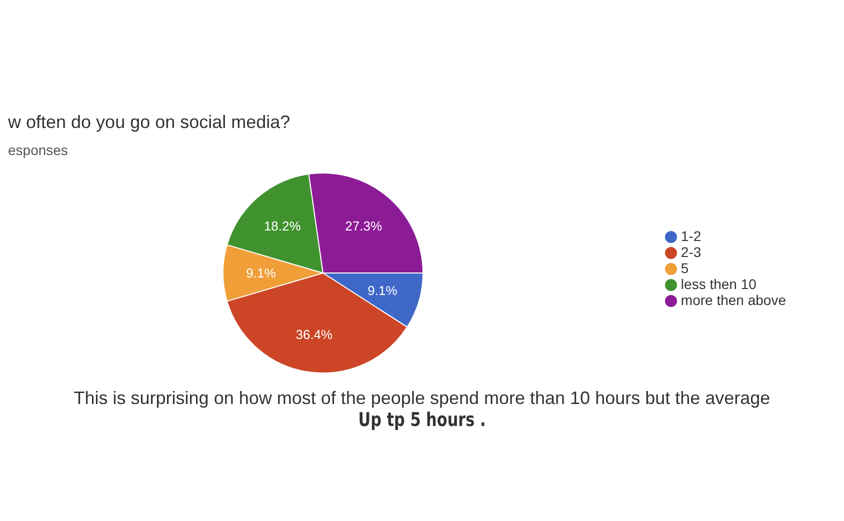  Describe the element at coordinates (363, 226) in the screenshot. I see `data-label: 27.3%` at that location.